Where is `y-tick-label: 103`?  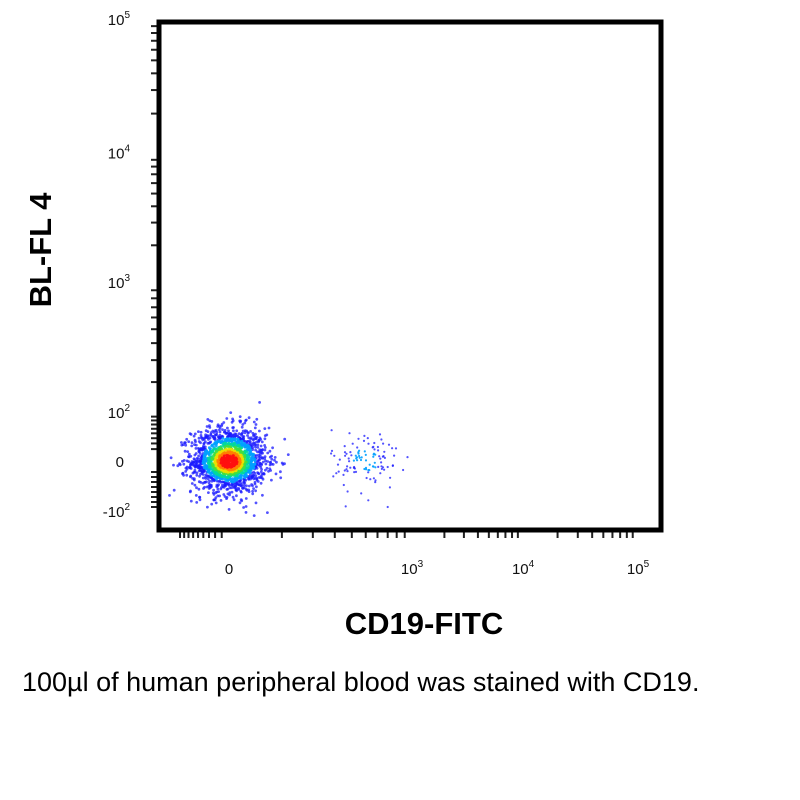
y-tick-label: 103 is located at coordinates (119, 282).